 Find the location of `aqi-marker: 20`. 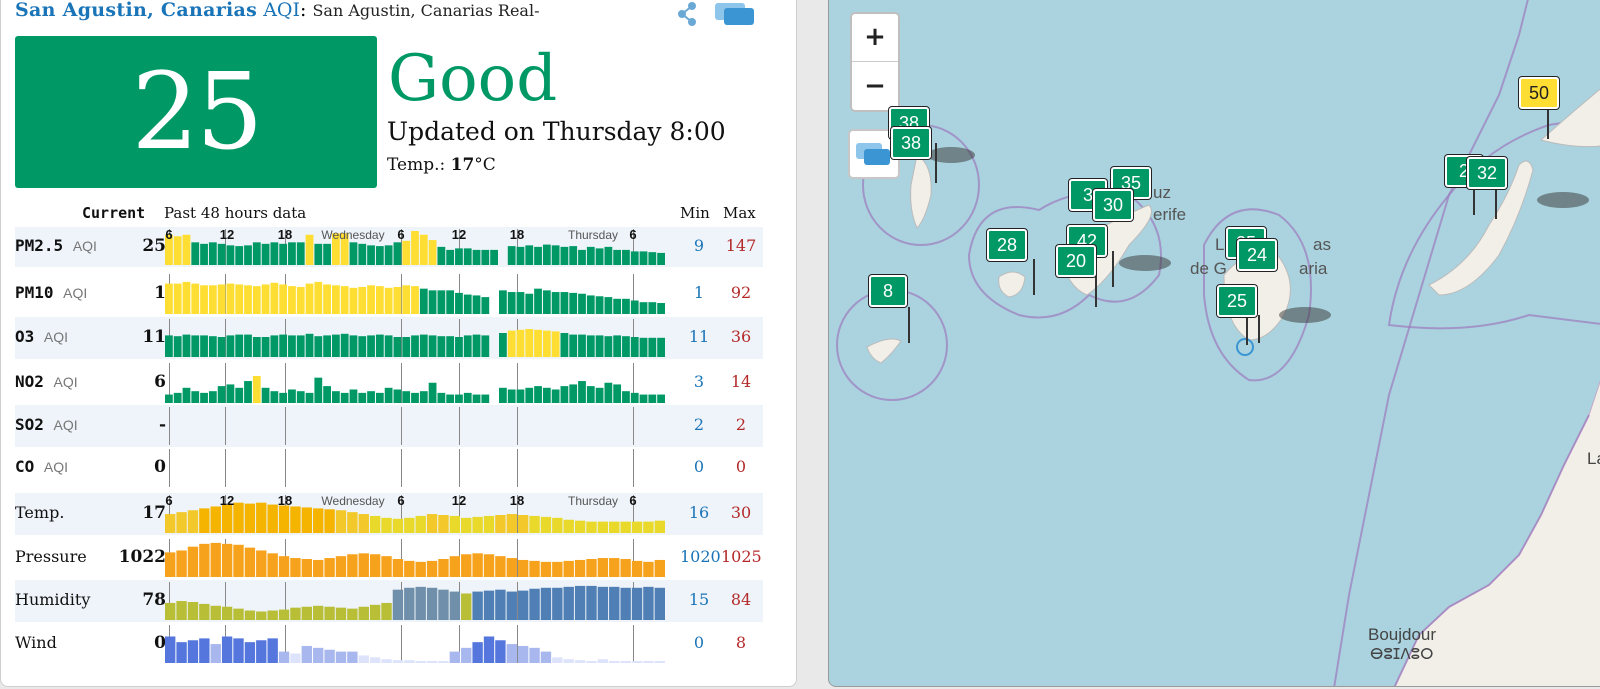

aqi-marker: 20 is located at coordinates (1076, 261).